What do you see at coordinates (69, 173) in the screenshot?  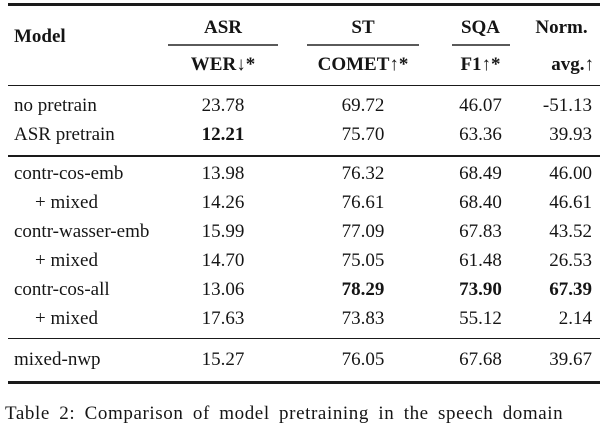 I see `model-cell: contr-cos-emb` at bounding box center [69, 173].